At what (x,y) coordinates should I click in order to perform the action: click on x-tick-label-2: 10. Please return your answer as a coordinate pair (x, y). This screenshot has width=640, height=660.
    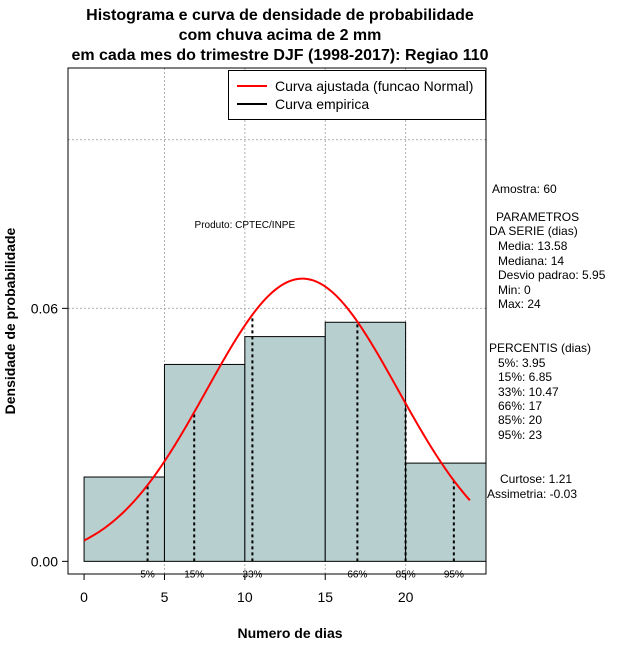
    Looking at the image, I should click on (245, 597).